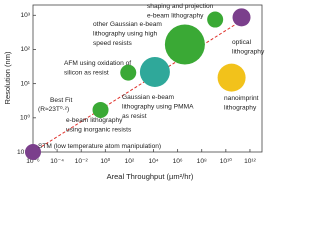 This screenshot has height=240, width=320. What do you see at coordinates (25, 118) in the screenshot?
I see `y-tick-label: 10⁰` at bounding box center [25, 118].